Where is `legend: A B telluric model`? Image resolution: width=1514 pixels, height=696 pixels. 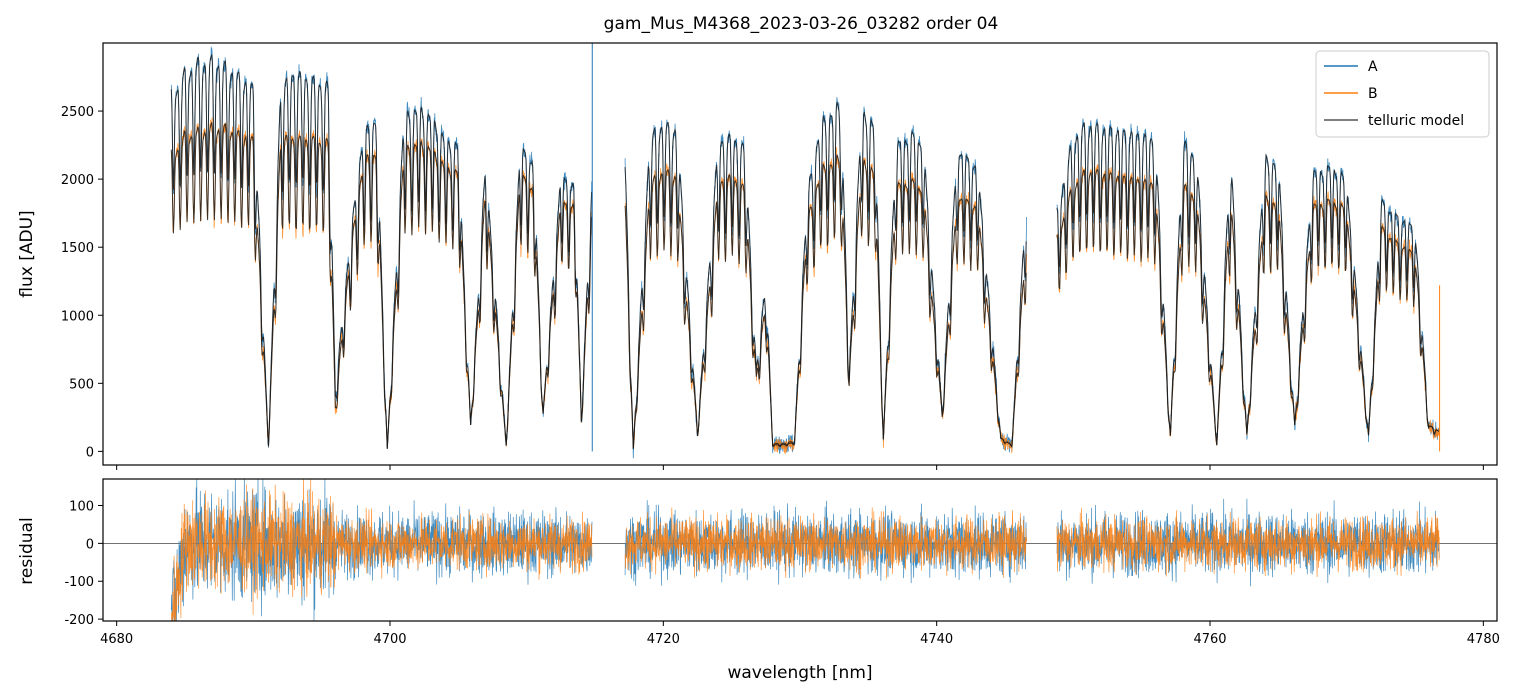
legend: A B telluric model is located at coordinates (1402, 94).